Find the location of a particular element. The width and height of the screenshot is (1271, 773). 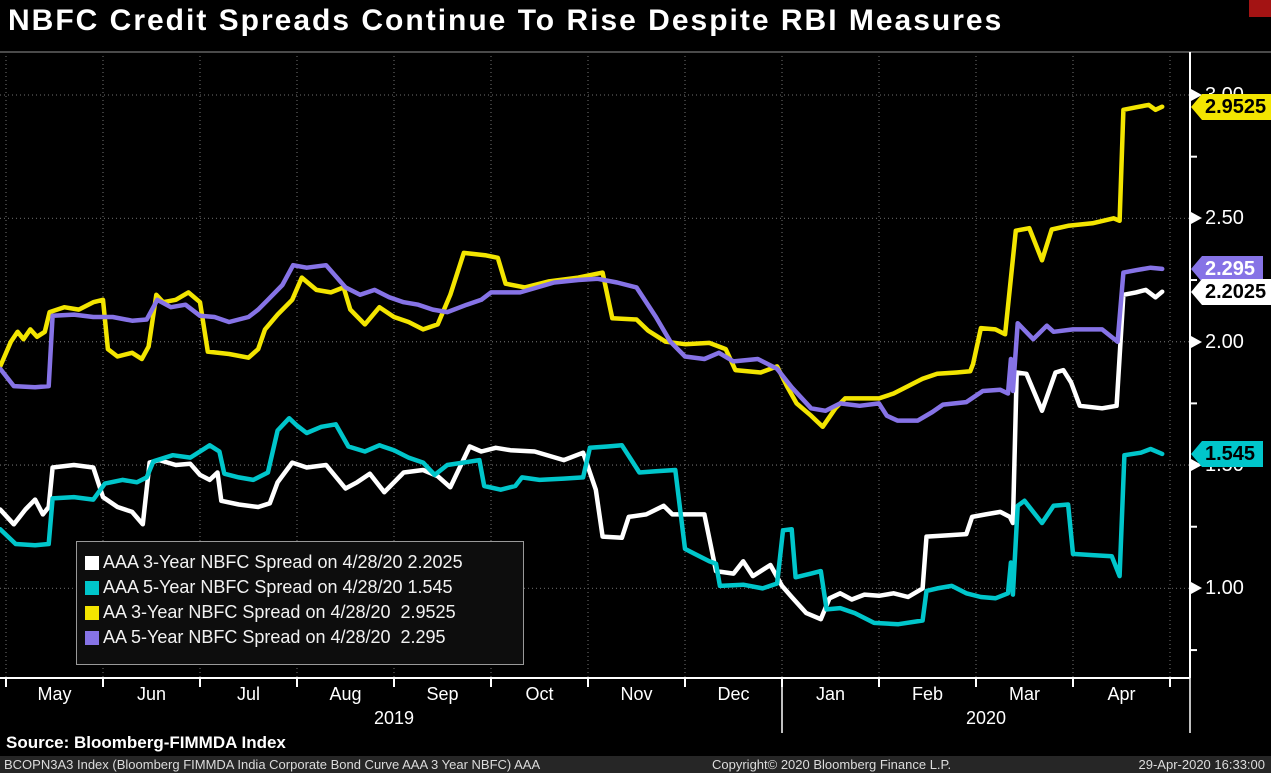

axis-value-badge-2.295: 2.295 is located at coordinates (1227, 268).